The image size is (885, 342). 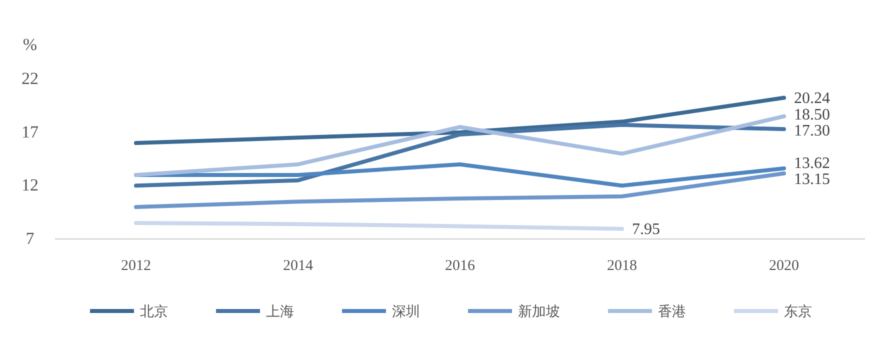 What do you see at coordinates (812, 98) in the screenshot?
I see `data-label: 20.24` at bounding box center [812, 98].